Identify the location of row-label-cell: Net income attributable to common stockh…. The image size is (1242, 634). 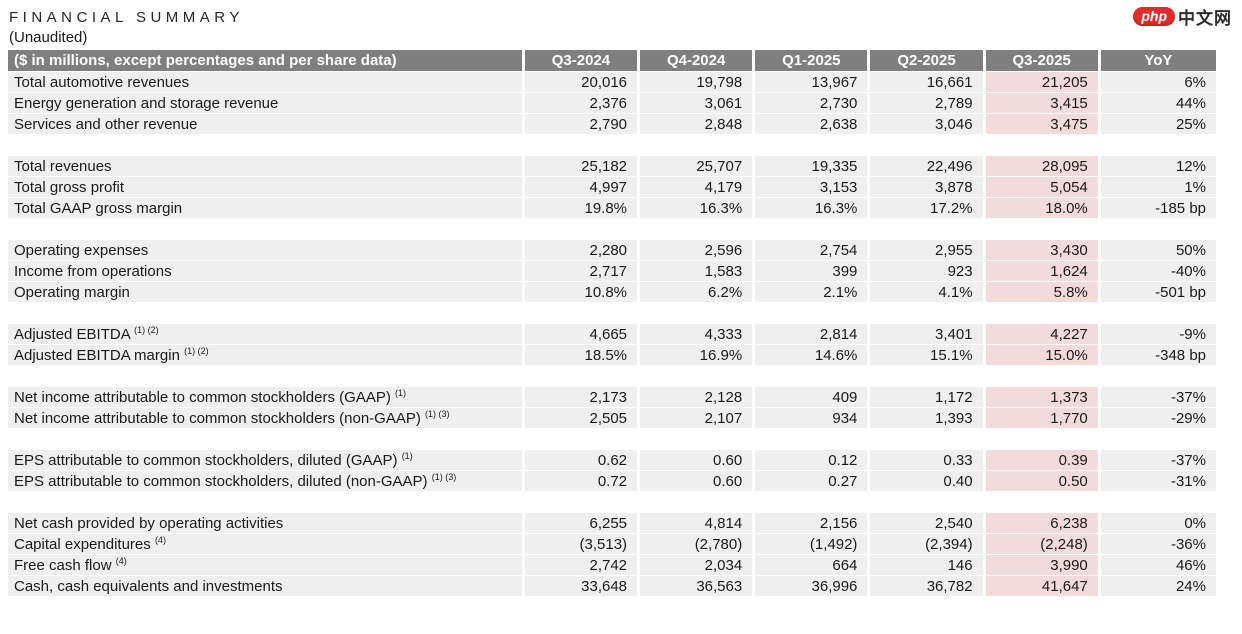
(266, 397).